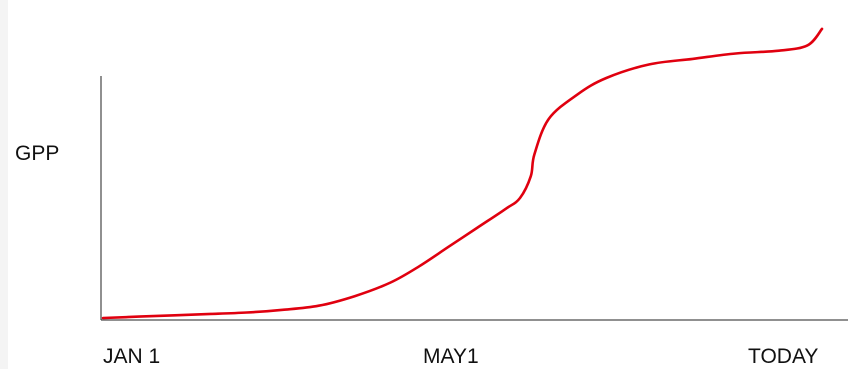 The height and width of the screenshot is (369, 849). I want to click on y-axis-label: GPP, so click(37, 153).